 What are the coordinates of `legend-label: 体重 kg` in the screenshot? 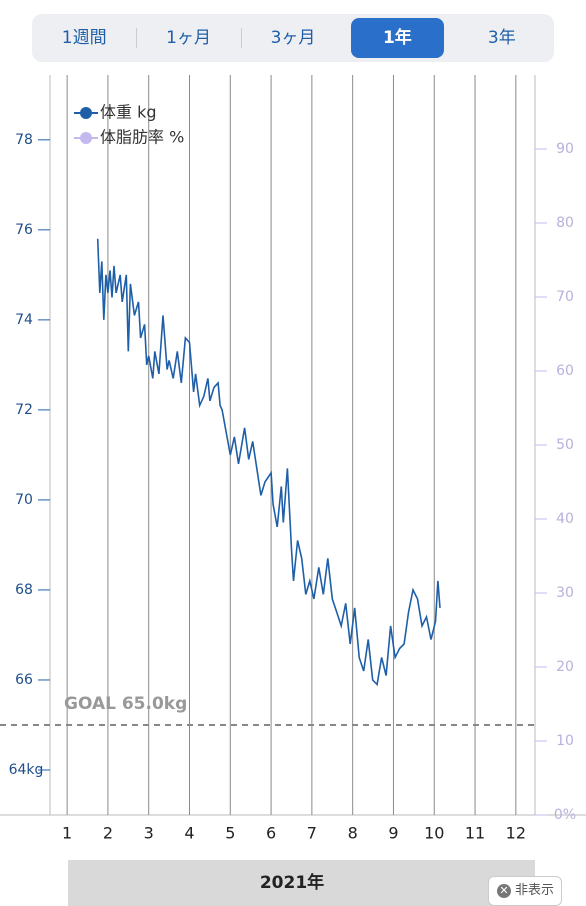 It's located at (128, 112).